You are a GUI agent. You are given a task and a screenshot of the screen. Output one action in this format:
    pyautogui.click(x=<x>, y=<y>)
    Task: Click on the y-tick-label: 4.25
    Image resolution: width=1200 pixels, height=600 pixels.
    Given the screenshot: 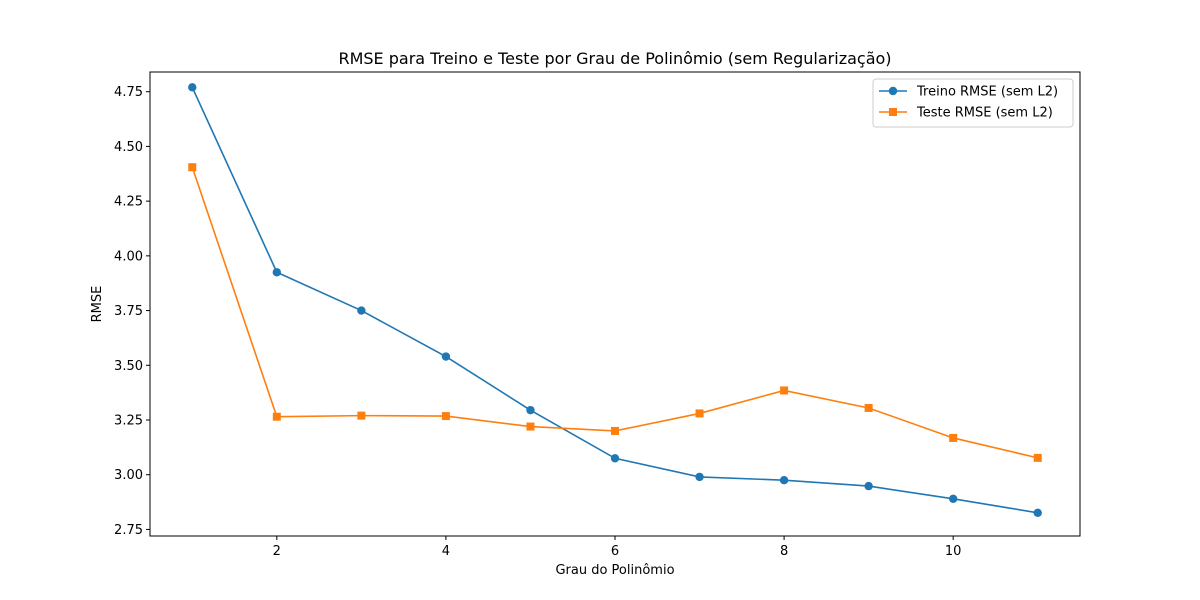 What is the action you would take?
    pyautogui.click(x=128, y=202)
    